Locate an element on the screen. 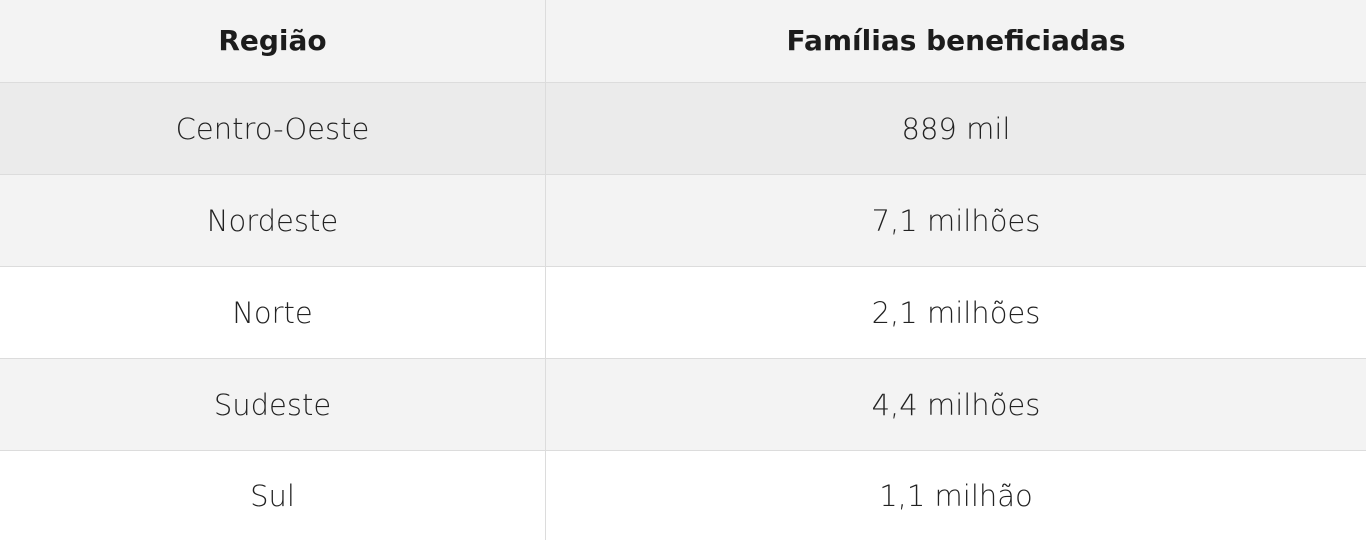 The image size is (1366, 540). table-cell-families: 4,4 milhões is located at coordinates (956, 405).